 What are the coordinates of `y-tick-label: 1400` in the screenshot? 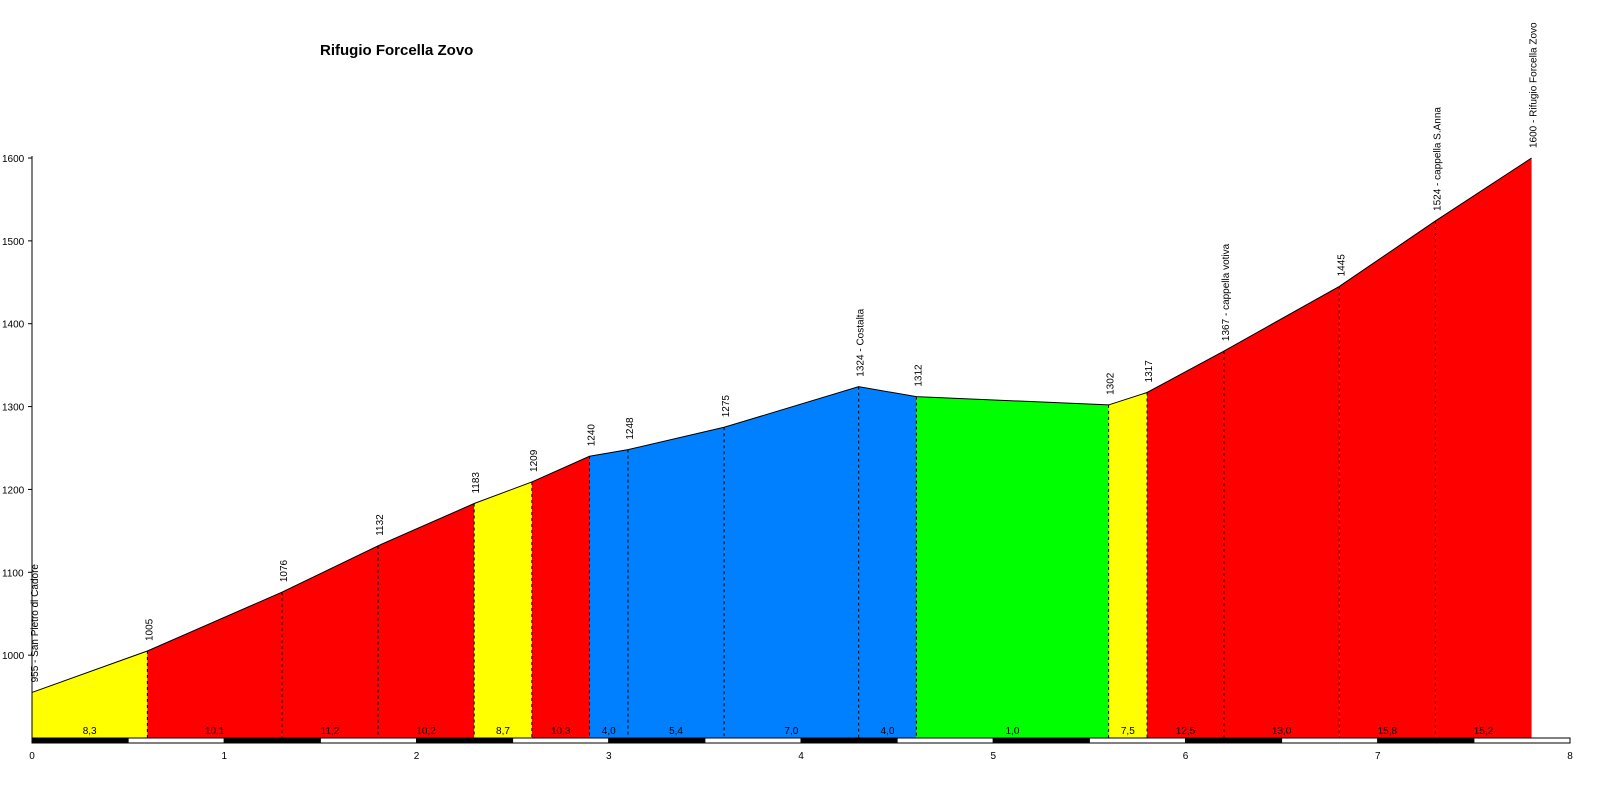 It's located at (13, 325).